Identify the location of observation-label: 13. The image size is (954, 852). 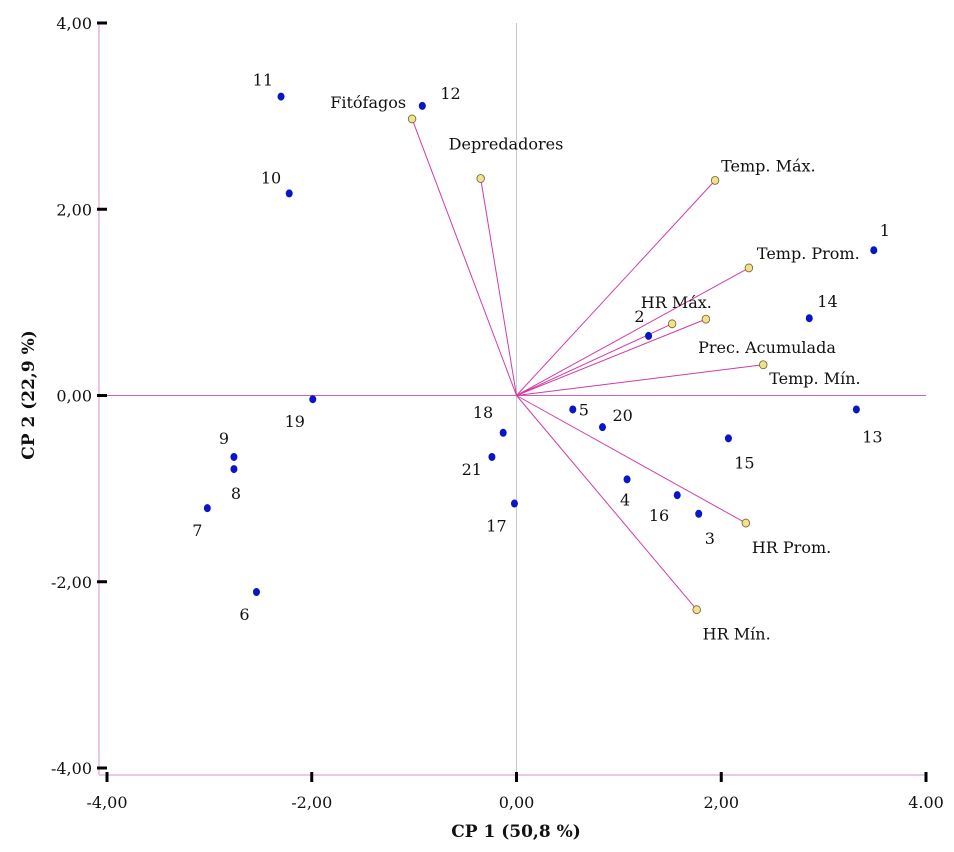
(872, 436).